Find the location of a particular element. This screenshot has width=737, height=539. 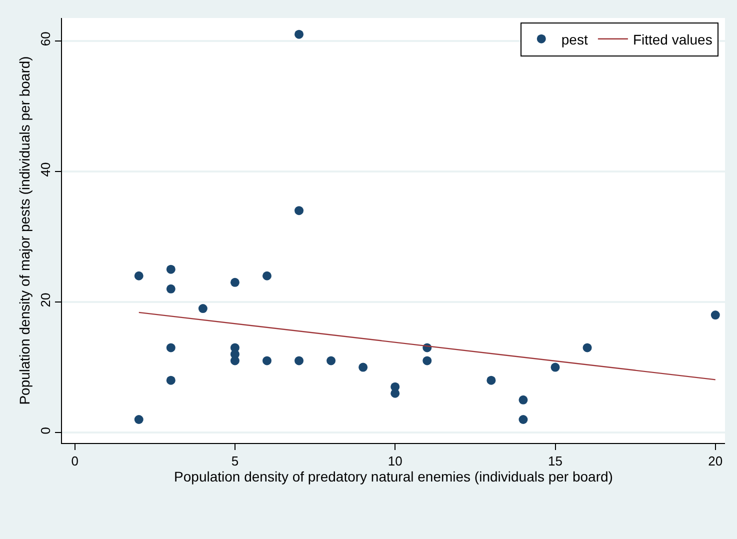

y-tick-label: 0 is located at coordinates (45, 430).